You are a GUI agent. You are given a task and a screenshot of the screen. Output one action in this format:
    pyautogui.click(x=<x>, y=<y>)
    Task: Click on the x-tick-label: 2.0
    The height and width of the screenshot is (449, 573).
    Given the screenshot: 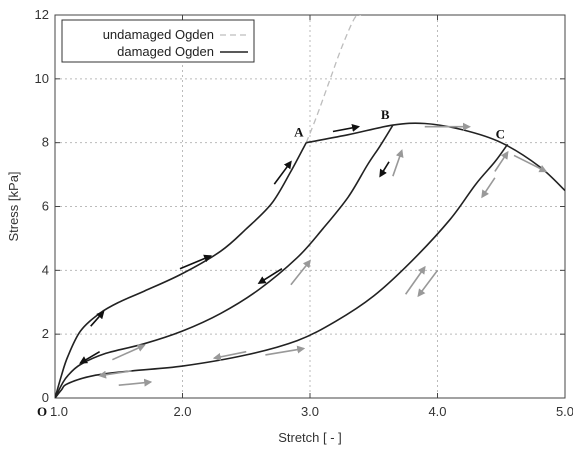 What is the action you would take?
    pyautogui.click(x=182, y=411)
    